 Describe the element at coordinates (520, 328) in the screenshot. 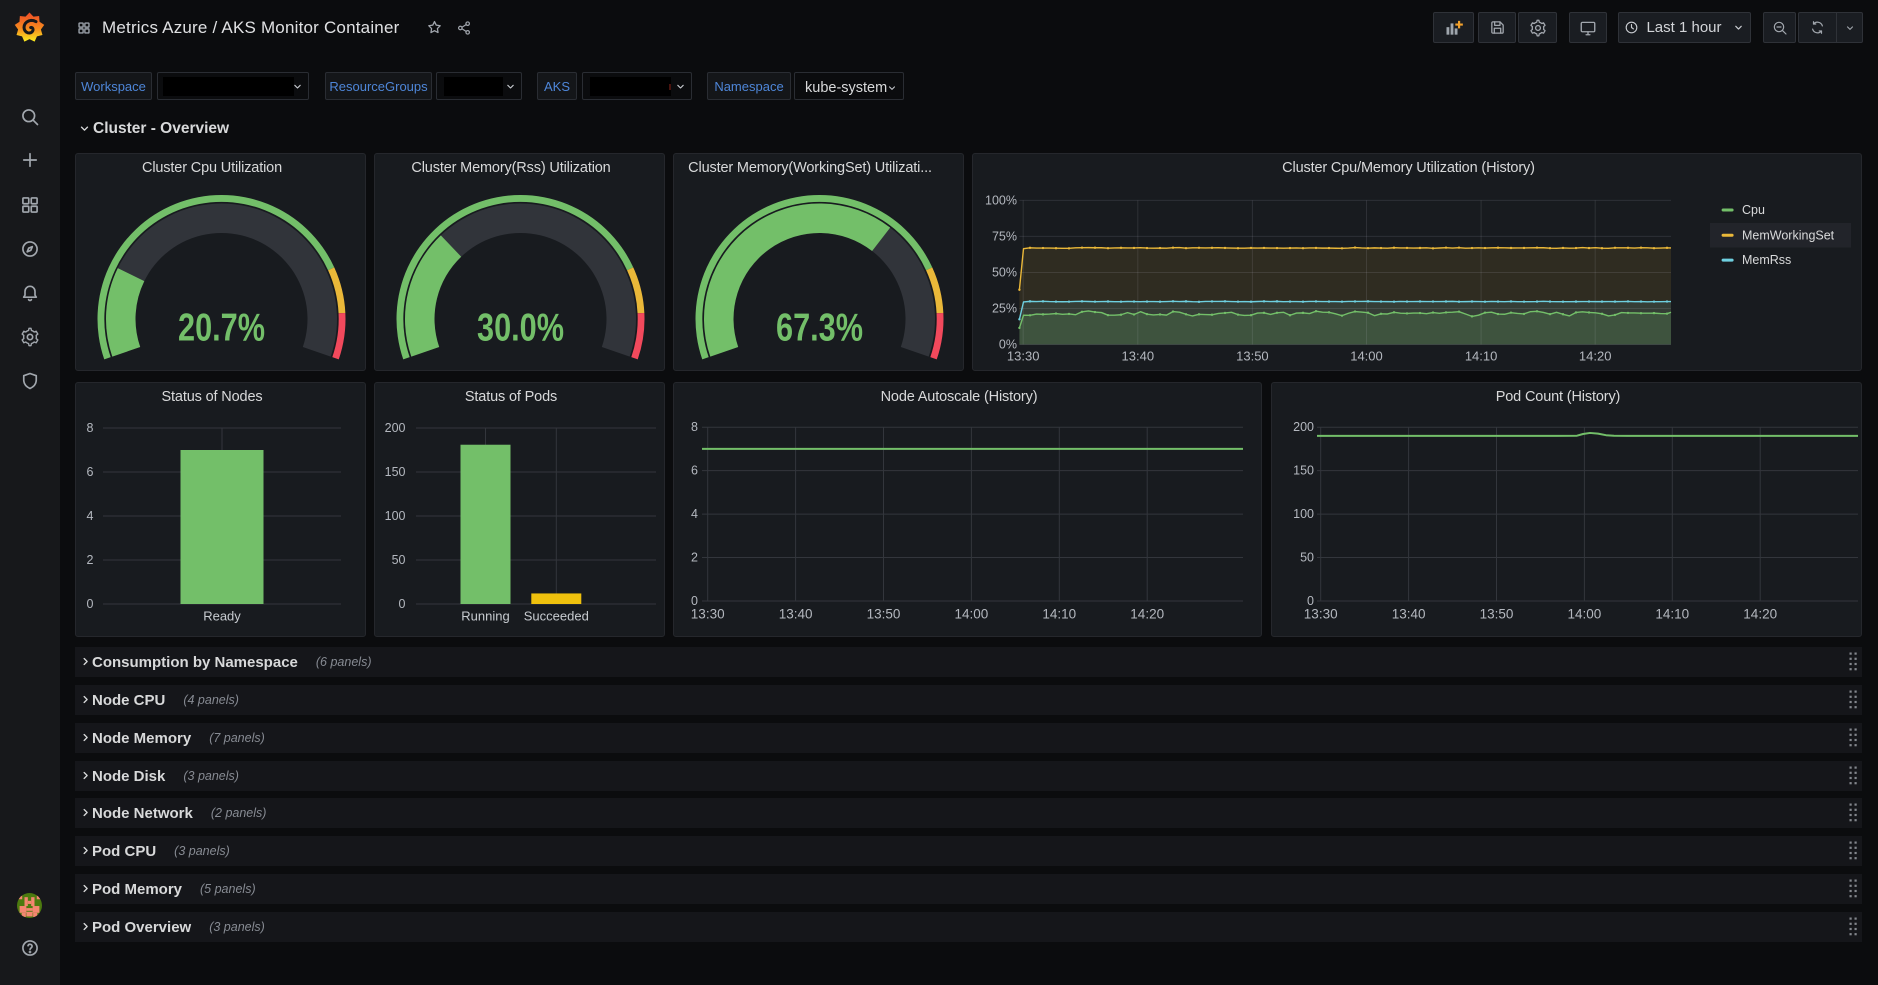

I see `svg-text: 30.0%` at that location.